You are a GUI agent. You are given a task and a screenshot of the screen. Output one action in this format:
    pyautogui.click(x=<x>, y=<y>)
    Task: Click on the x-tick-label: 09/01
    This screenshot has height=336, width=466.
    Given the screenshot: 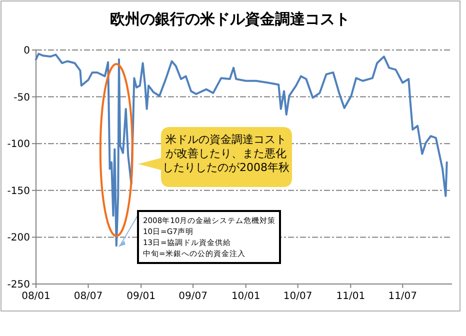 What is the action you would take?
    pyautogui.click(x=141, y=296)
    